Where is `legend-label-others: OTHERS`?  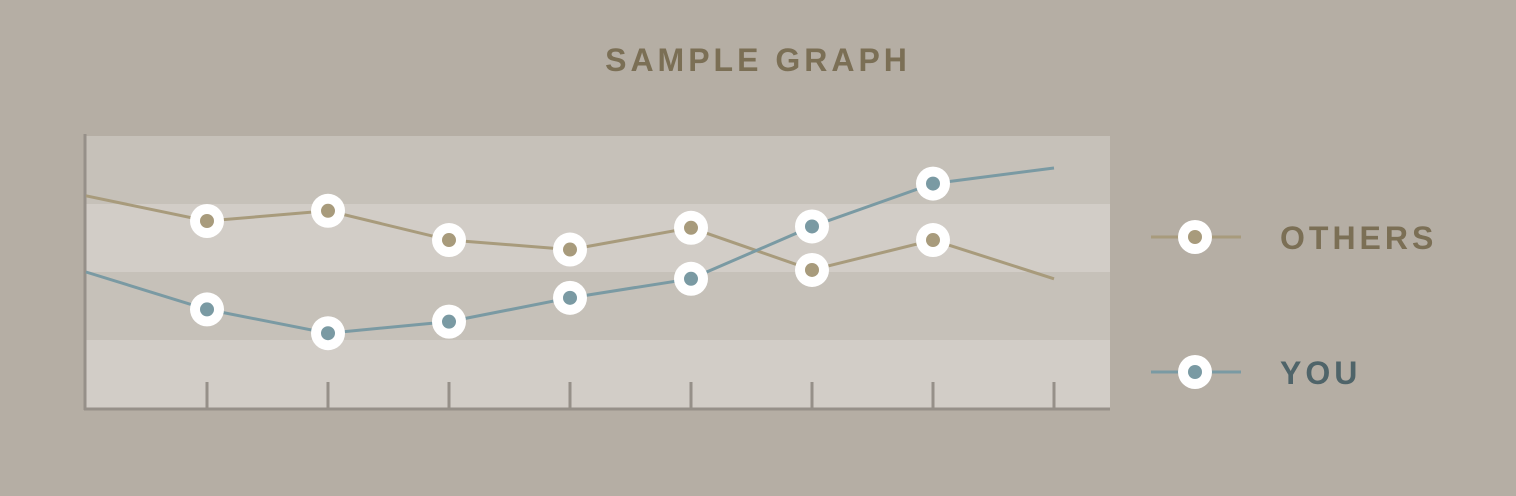 legend-label-others: OTHERS is located at coordinates (1358, 238).